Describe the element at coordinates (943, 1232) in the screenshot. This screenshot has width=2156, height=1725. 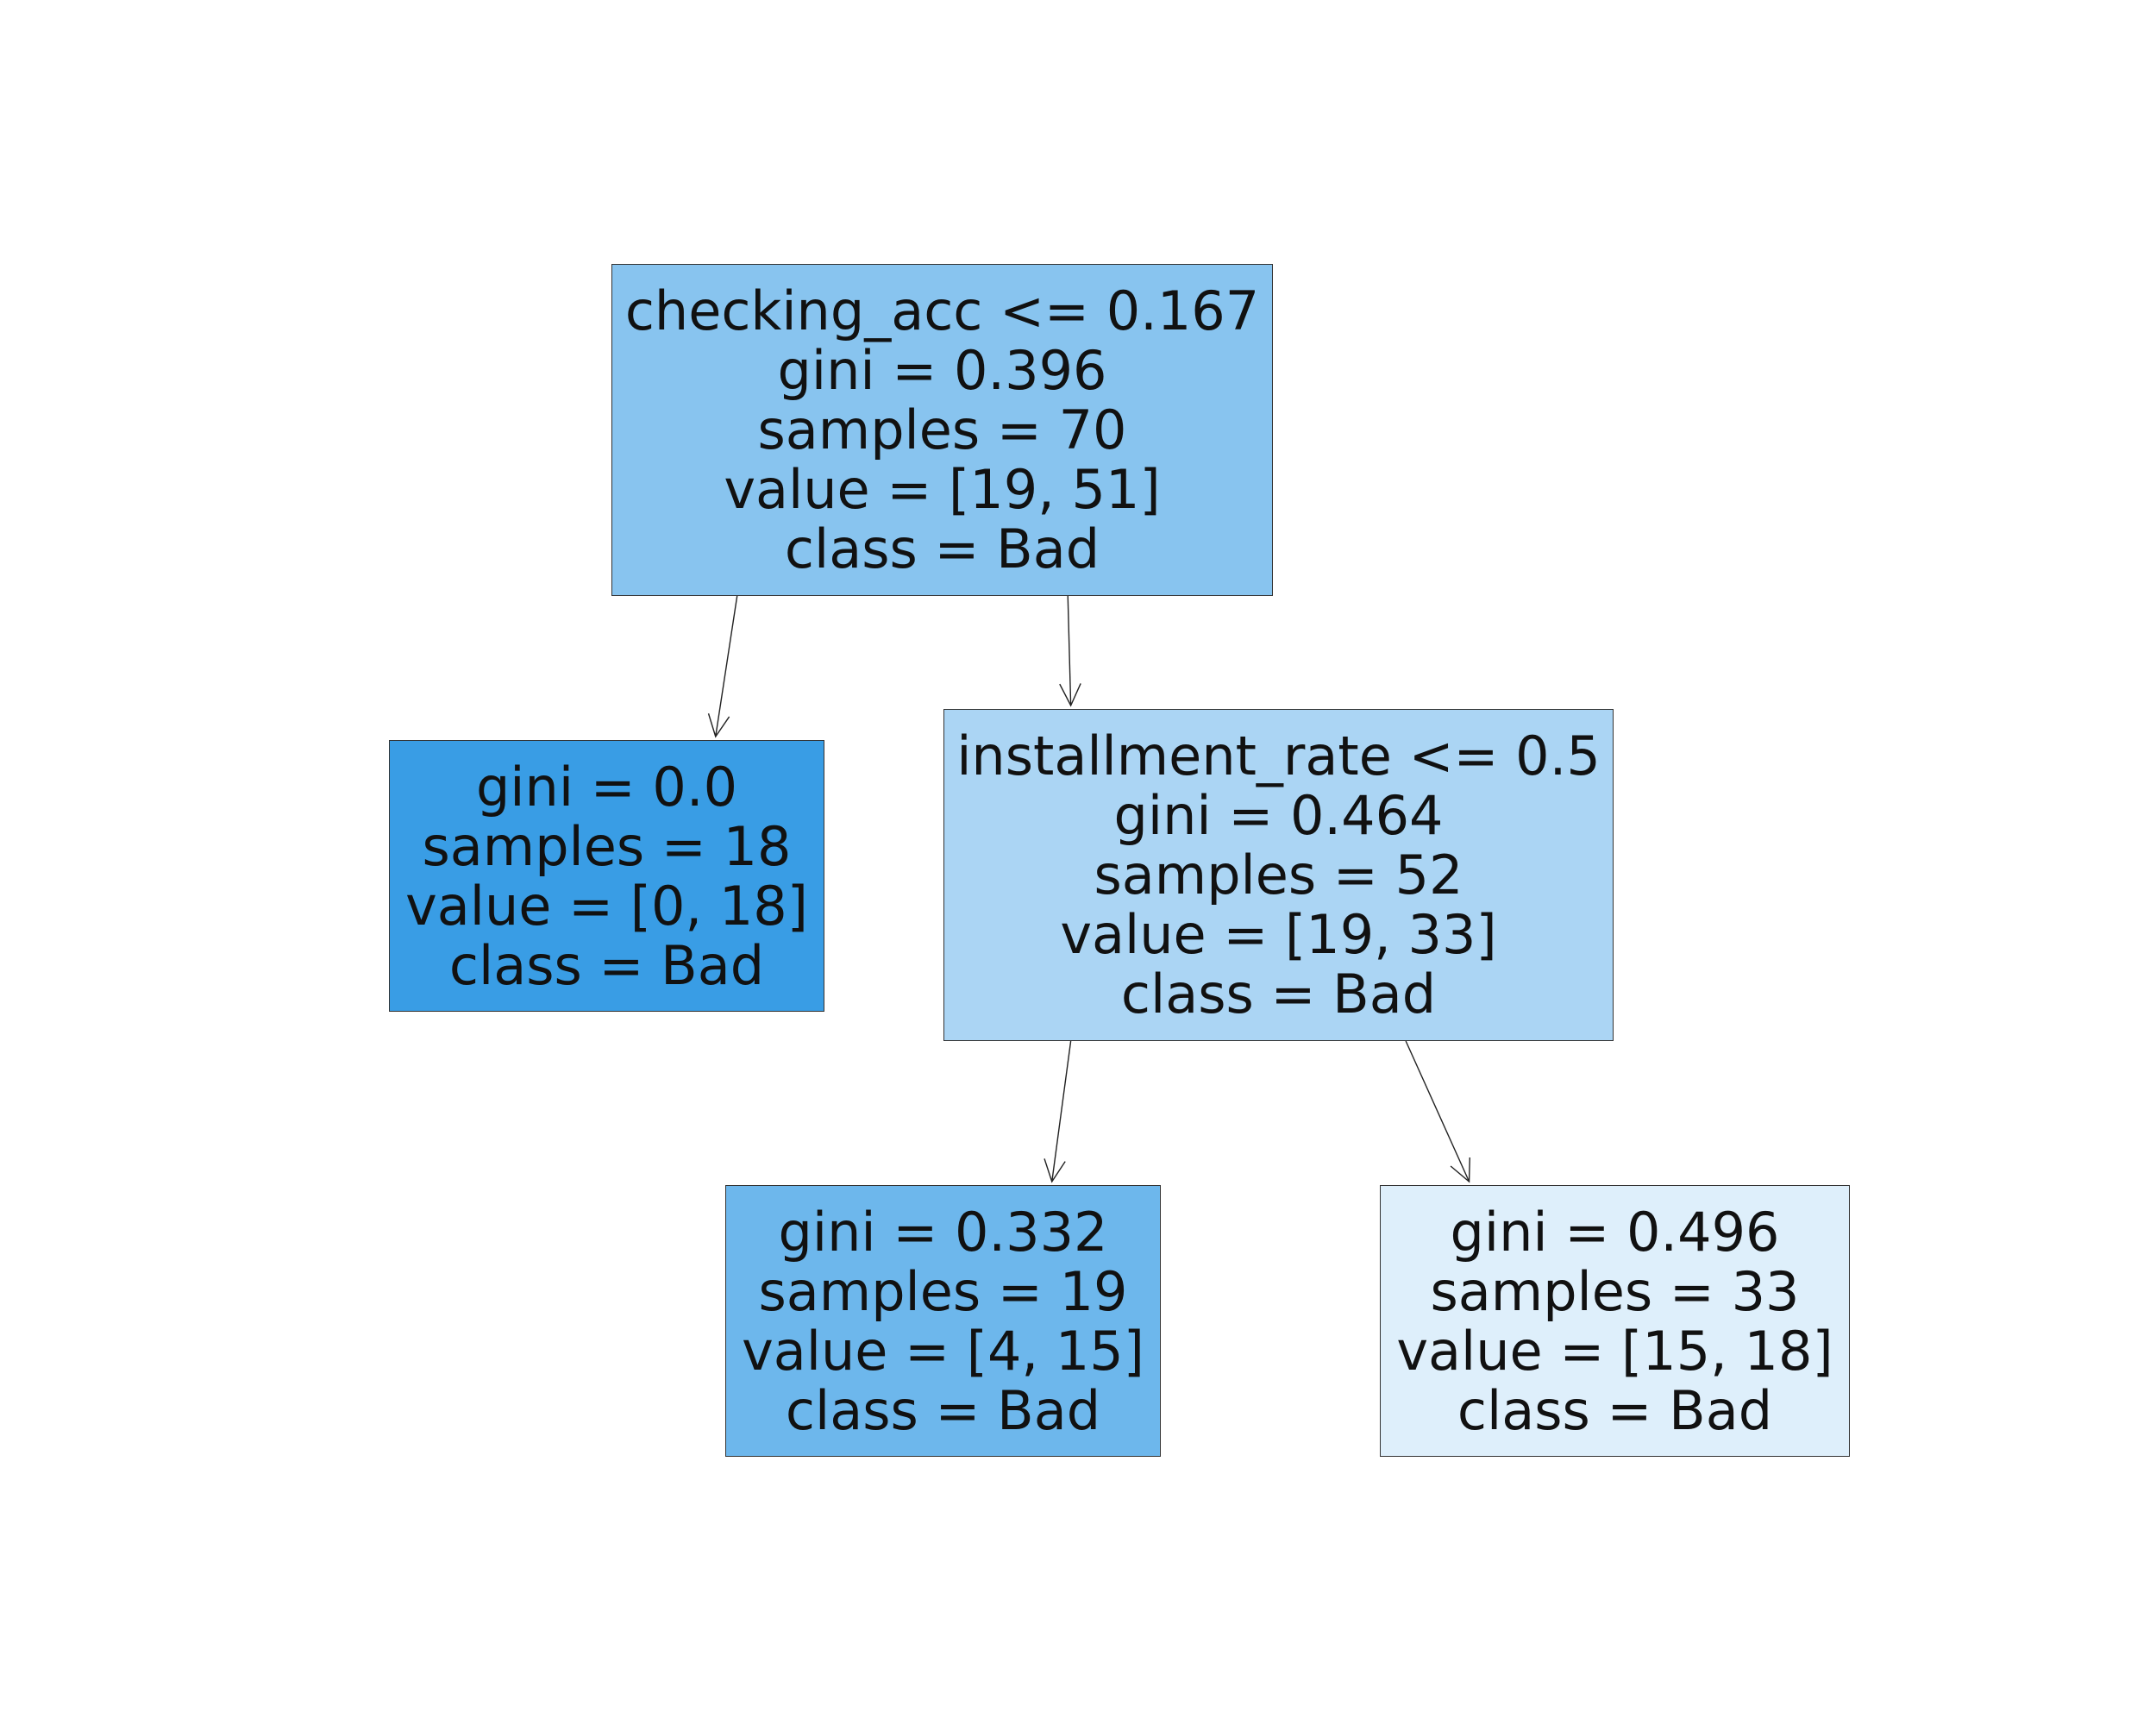
I see `node-gini: gini = 0.332` at that location.